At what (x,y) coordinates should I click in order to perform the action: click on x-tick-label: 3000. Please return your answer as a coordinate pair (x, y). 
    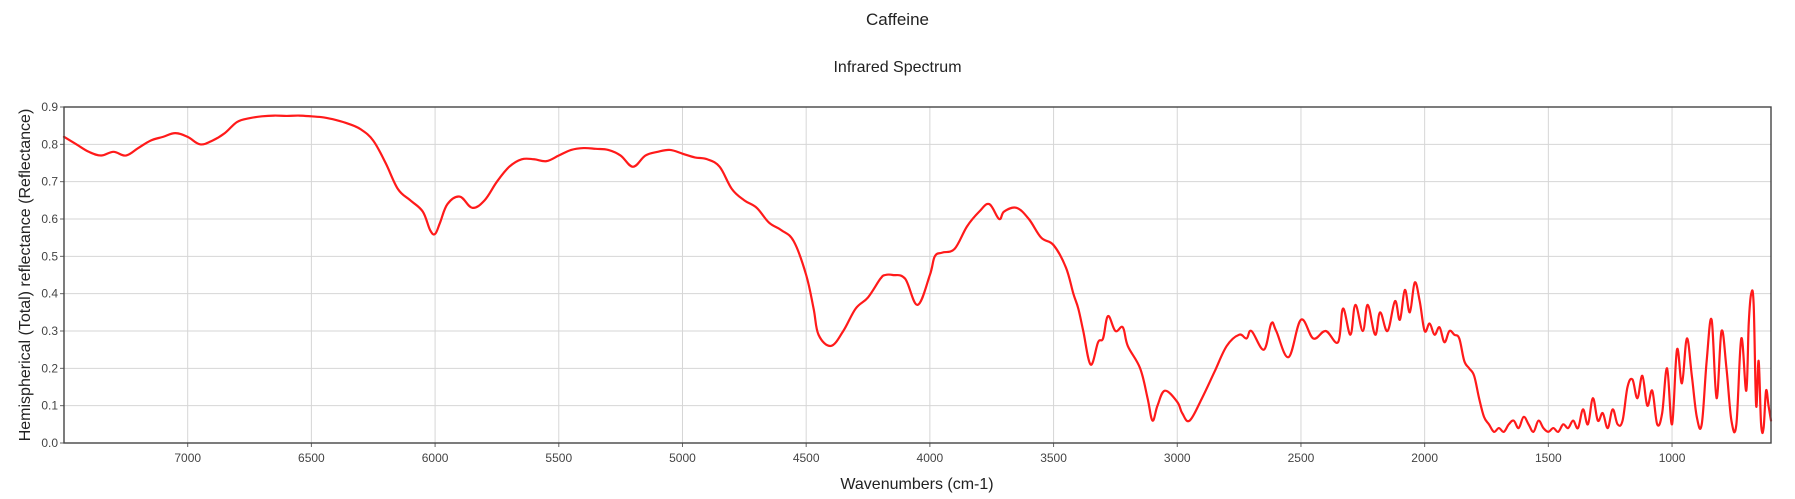
    Looking at the image, I should click on (1177, 458).